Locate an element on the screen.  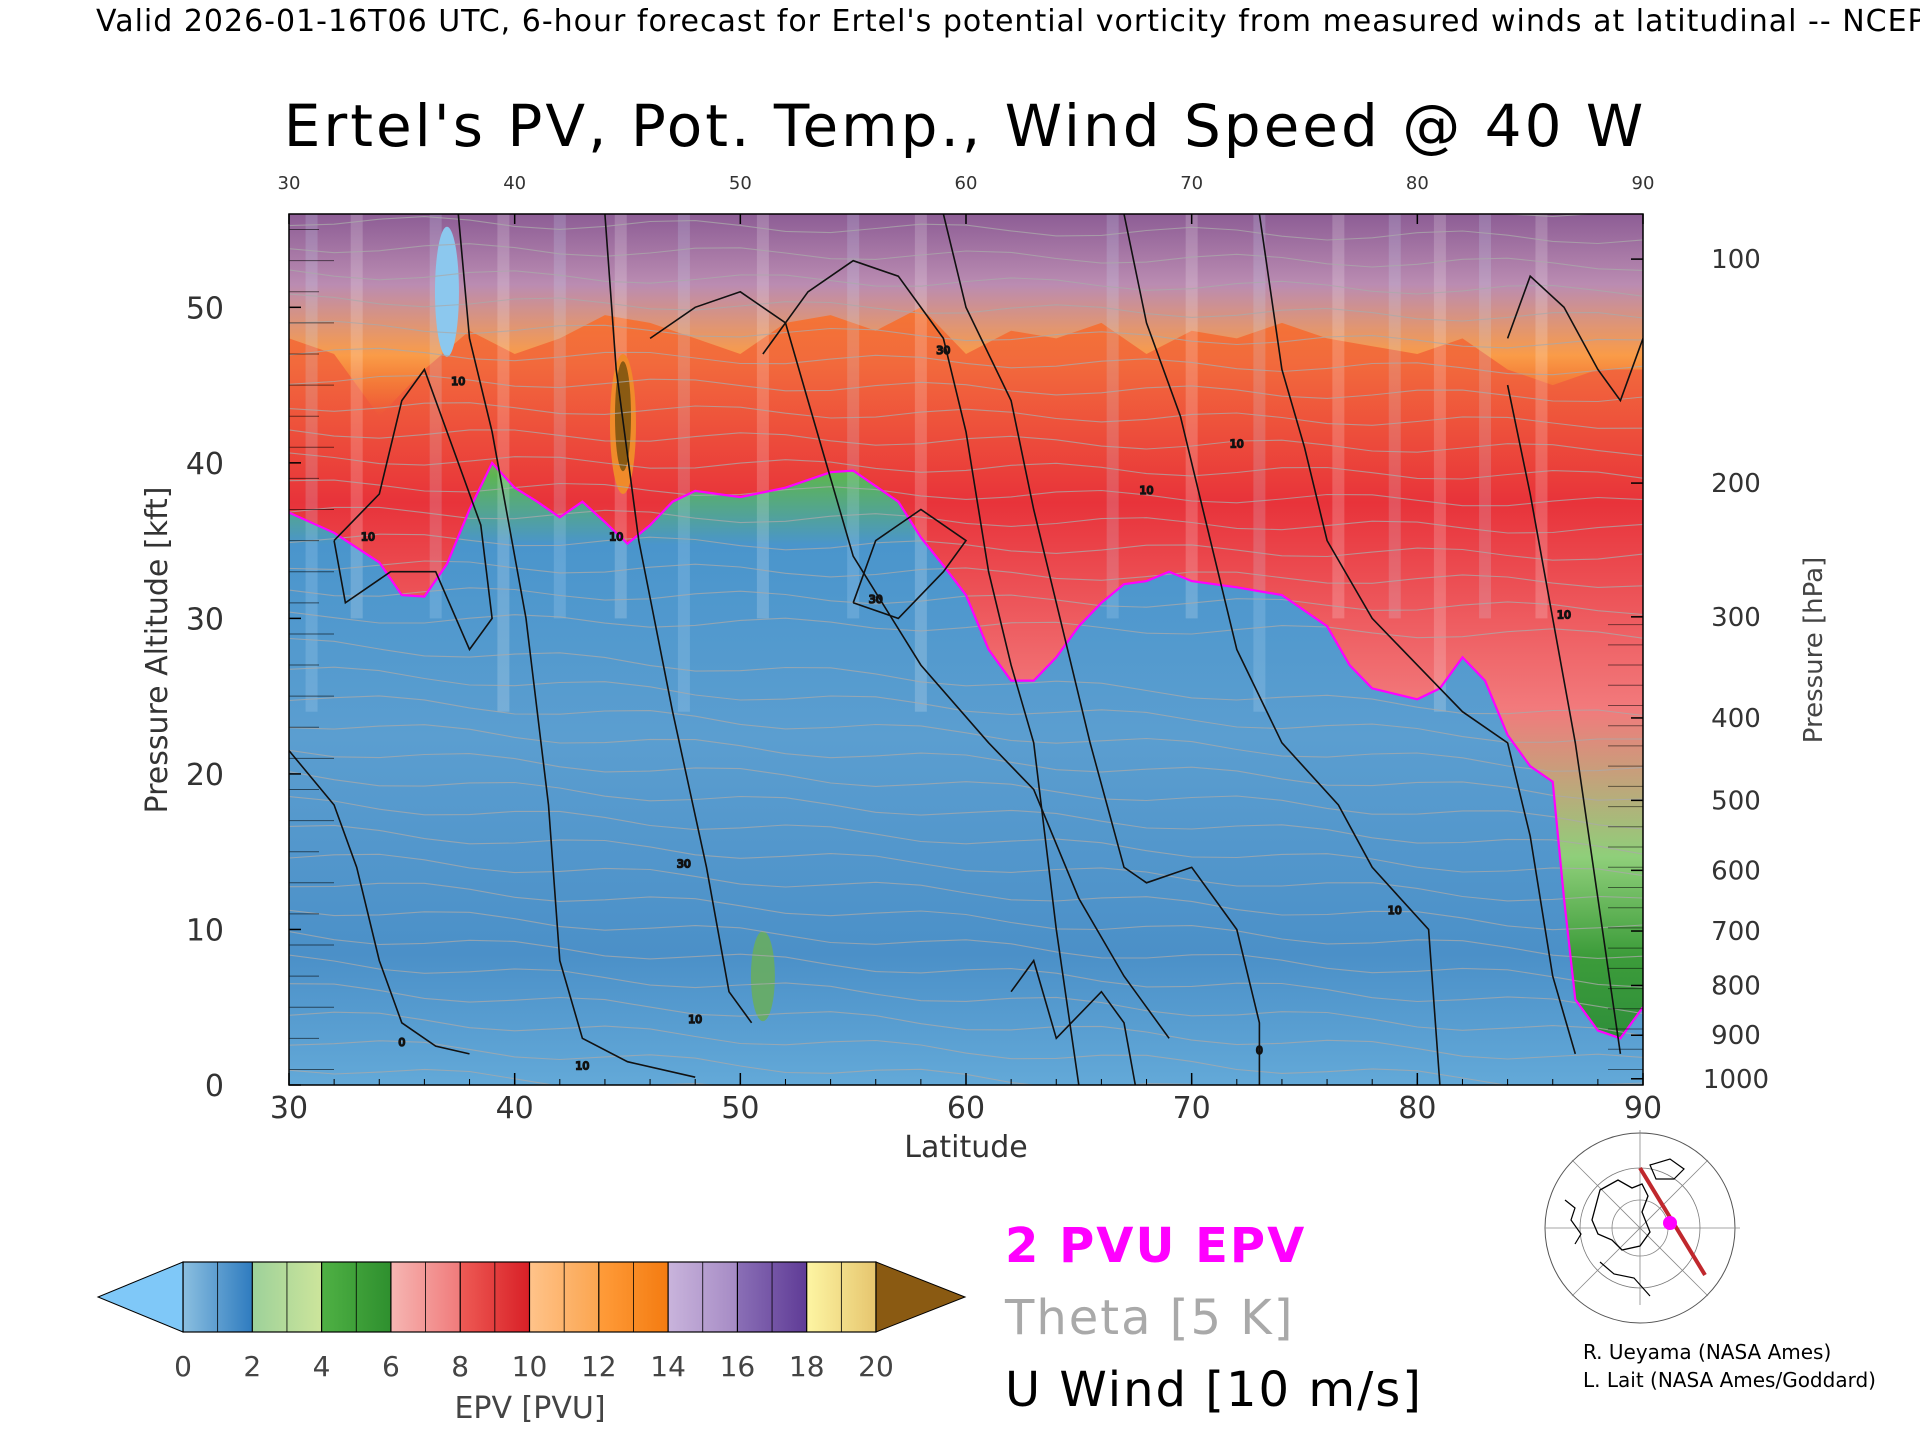
x-tick-label: 40 is located at coordinates (515, 1108).